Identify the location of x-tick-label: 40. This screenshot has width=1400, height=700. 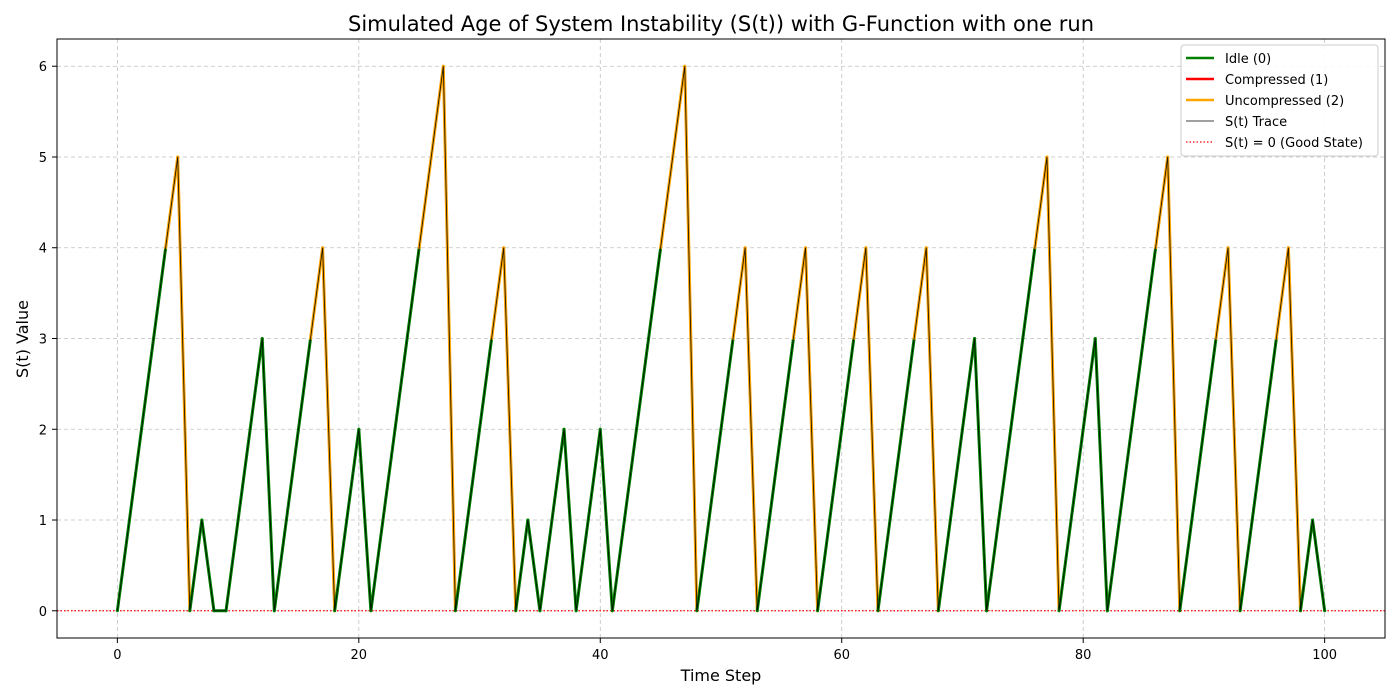
(600, 655).